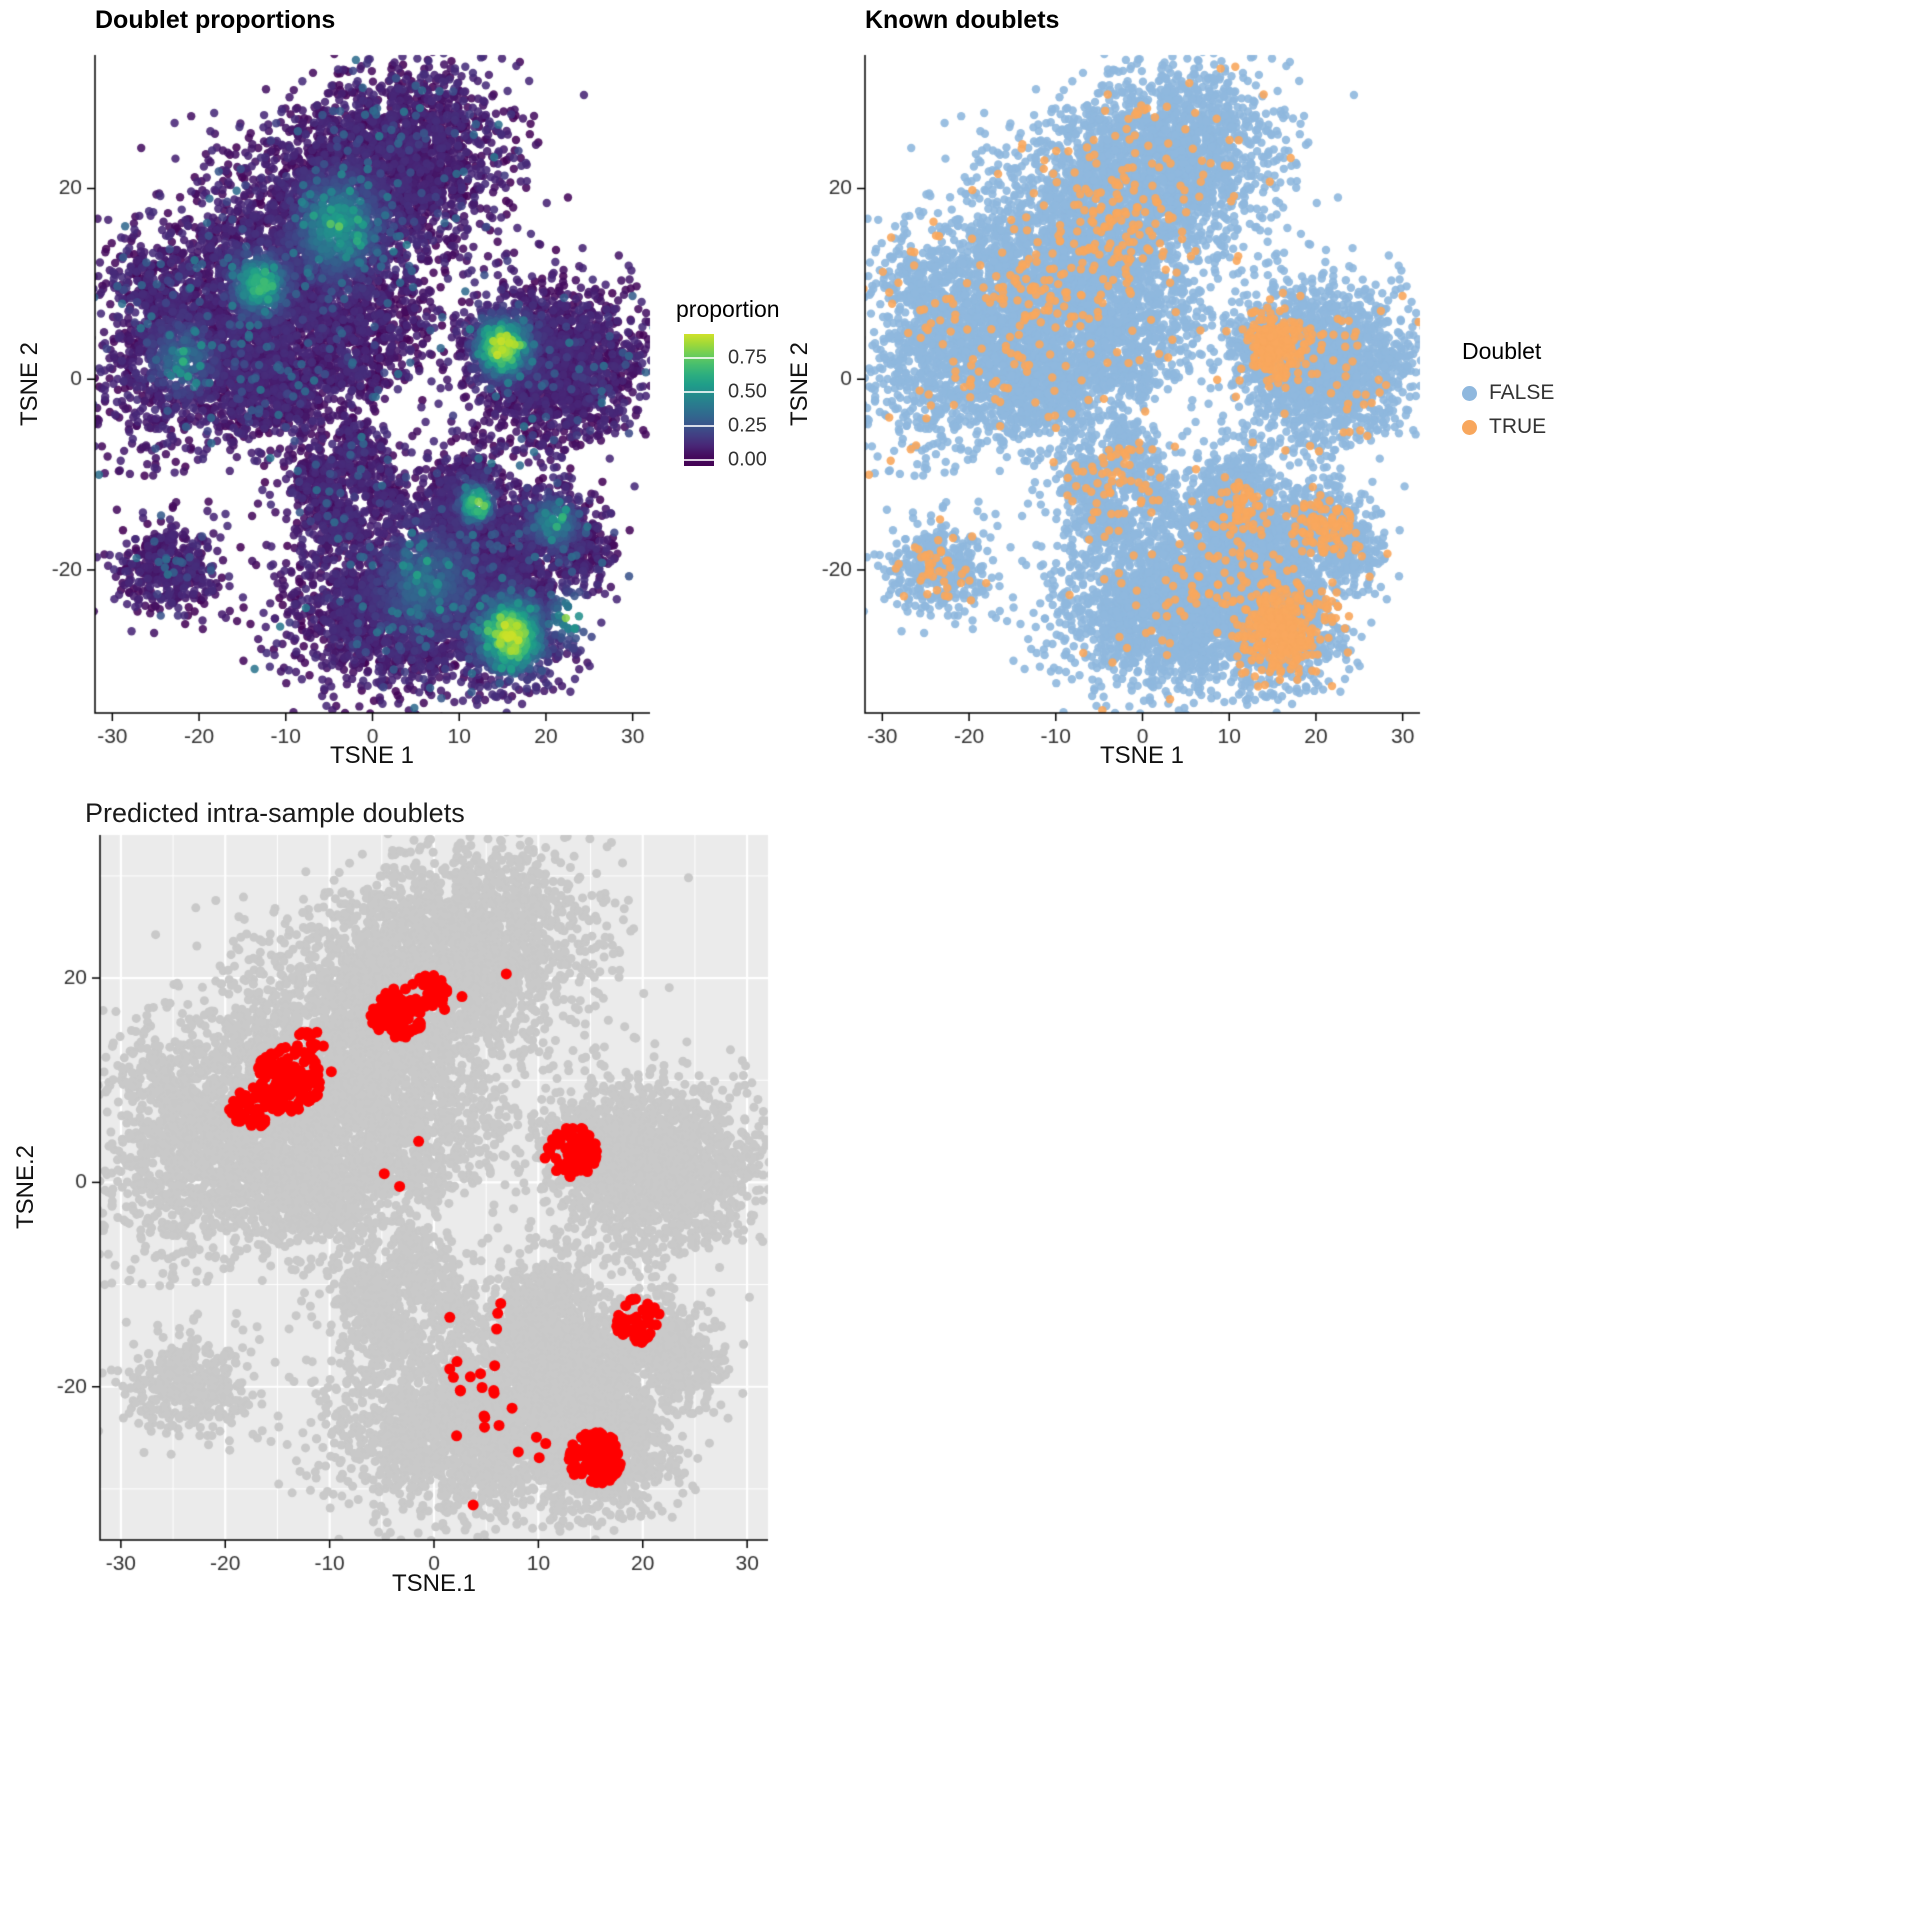  I want to click on colorbar-tick-label: 0.00, so click(747, 459).